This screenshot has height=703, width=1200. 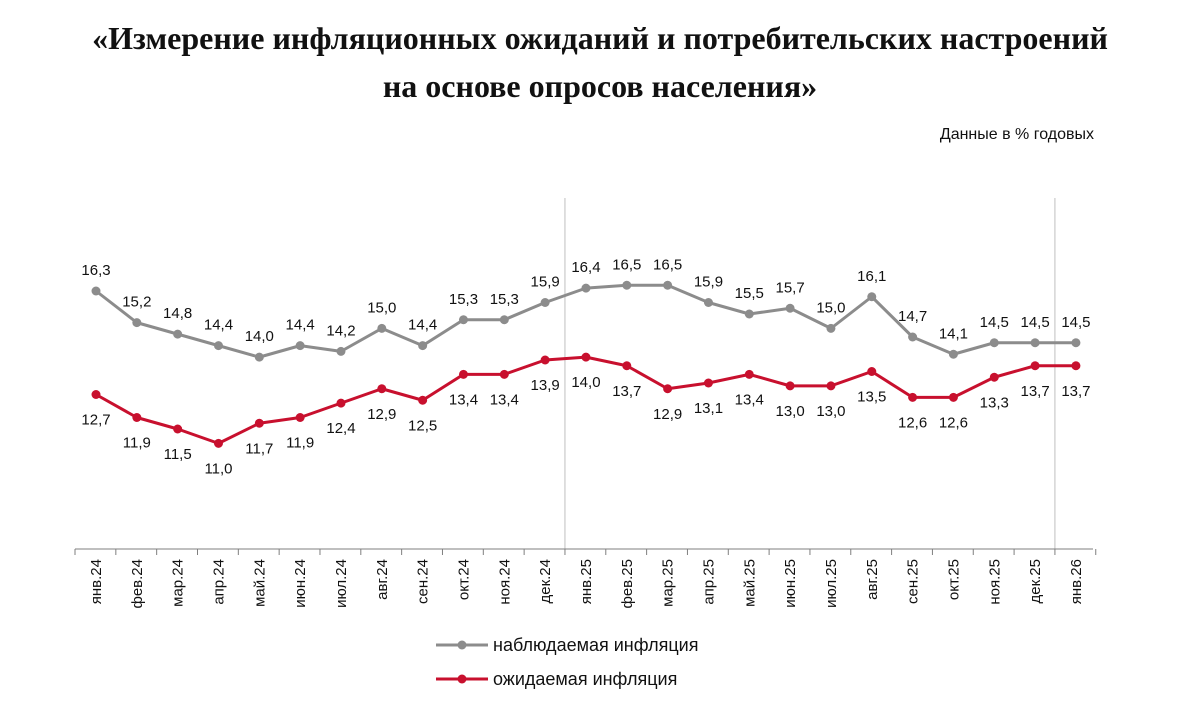 What do you see at coordinates (96, 581) in the screenshot?
I see `x-tick-label: янв.24` at bounding box center [96, 581].